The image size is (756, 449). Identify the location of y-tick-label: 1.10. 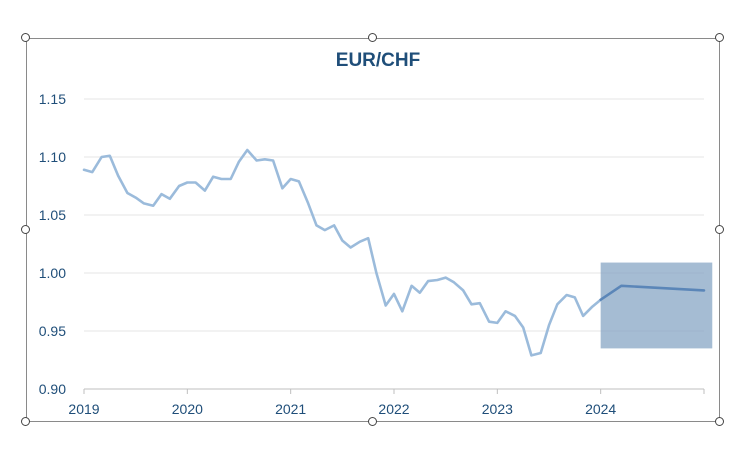
(52, 157).